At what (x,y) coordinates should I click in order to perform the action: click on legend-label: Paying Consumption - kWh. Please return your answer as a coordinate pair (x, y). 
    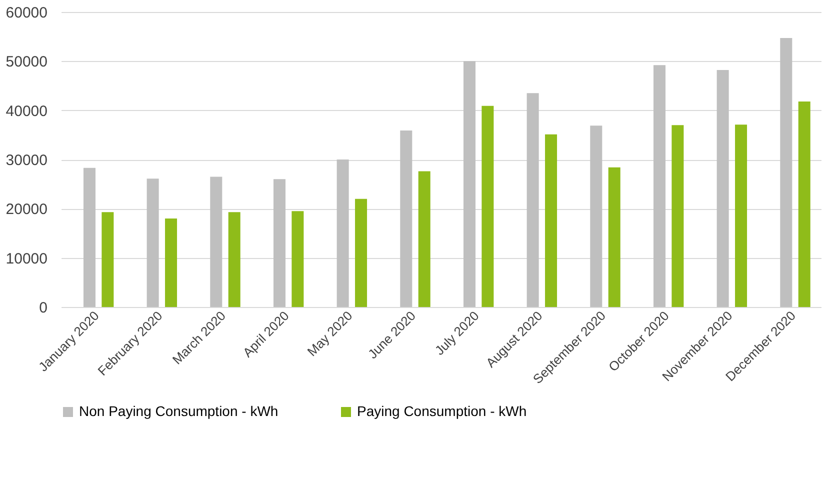
    Looking at the image, I should click on (442, 411).